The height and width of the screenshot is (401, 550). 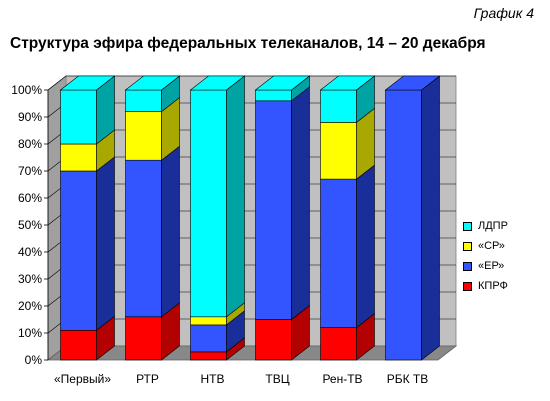 What do you see at coordinates (30, 333) in the screenshot?
I see `y-tick-label: 10%` at bounding box center [30, 333].